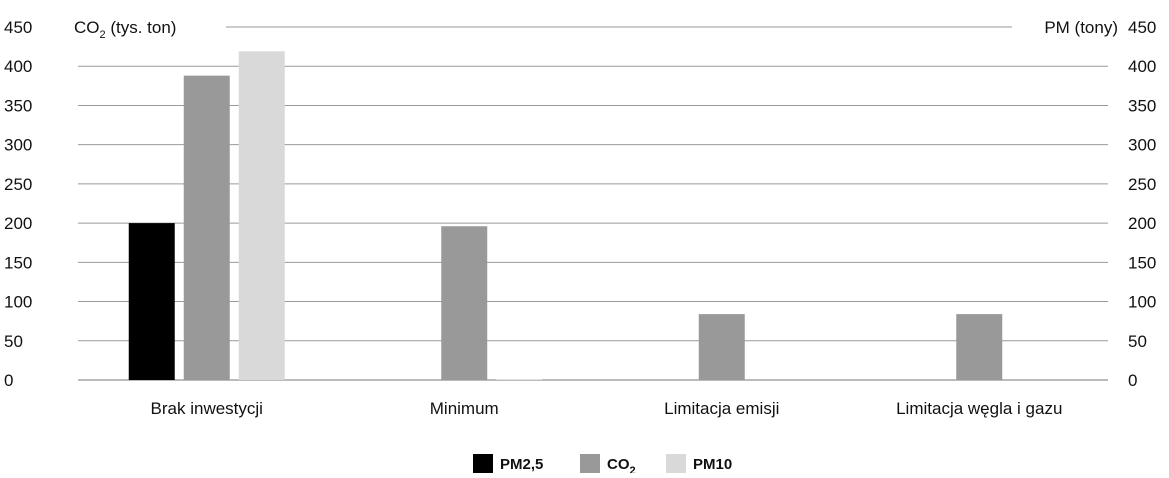  Describe the element at coordinates (18, 223) in the screenshot. I see `y-left-tick-label: 200` at that location.